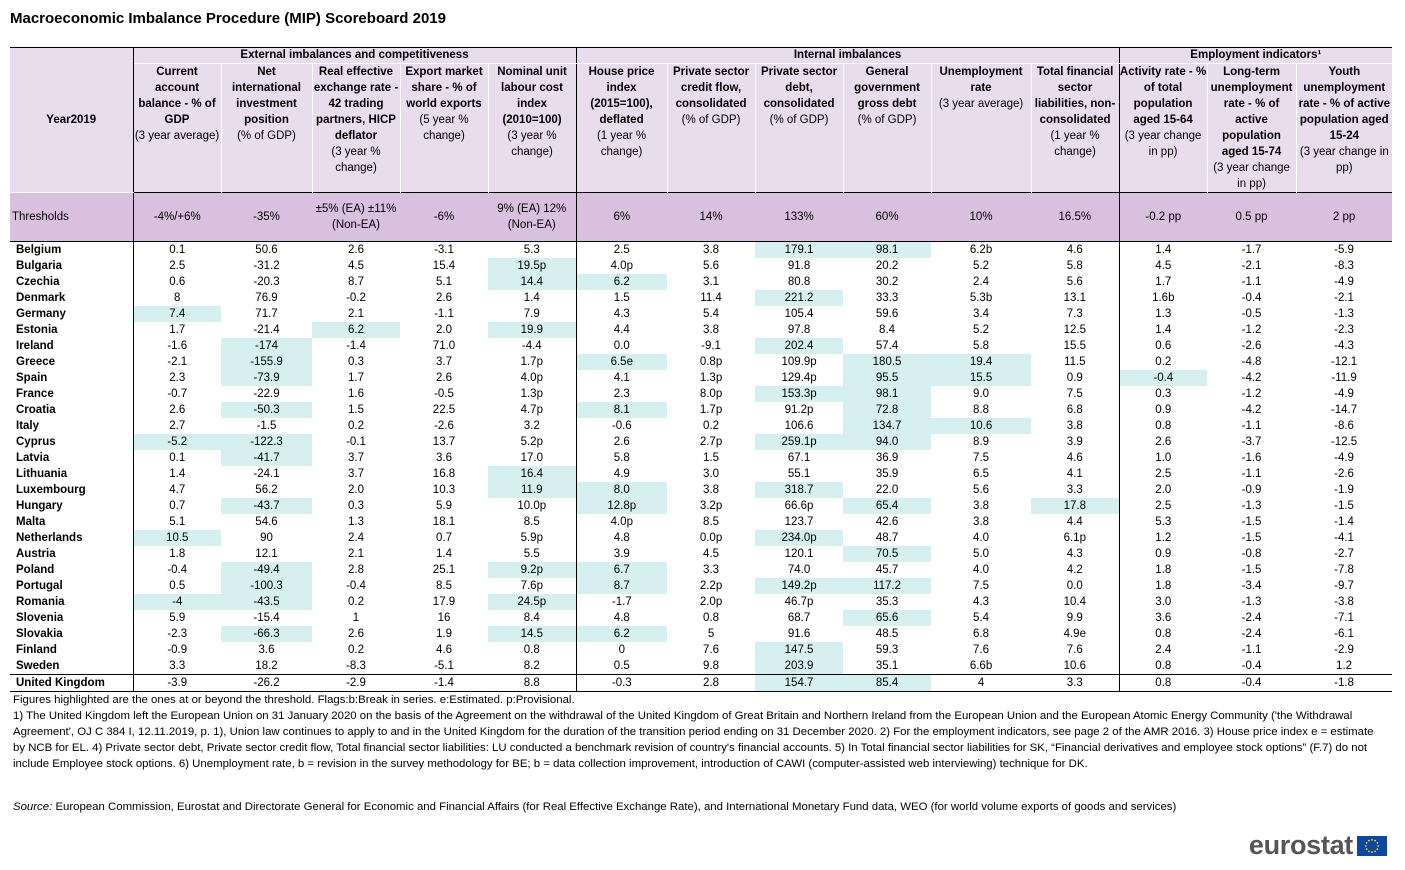 This screenshot has height=870, width=1405. I want to click on table-cell: 7.3, so click(1074, 314).